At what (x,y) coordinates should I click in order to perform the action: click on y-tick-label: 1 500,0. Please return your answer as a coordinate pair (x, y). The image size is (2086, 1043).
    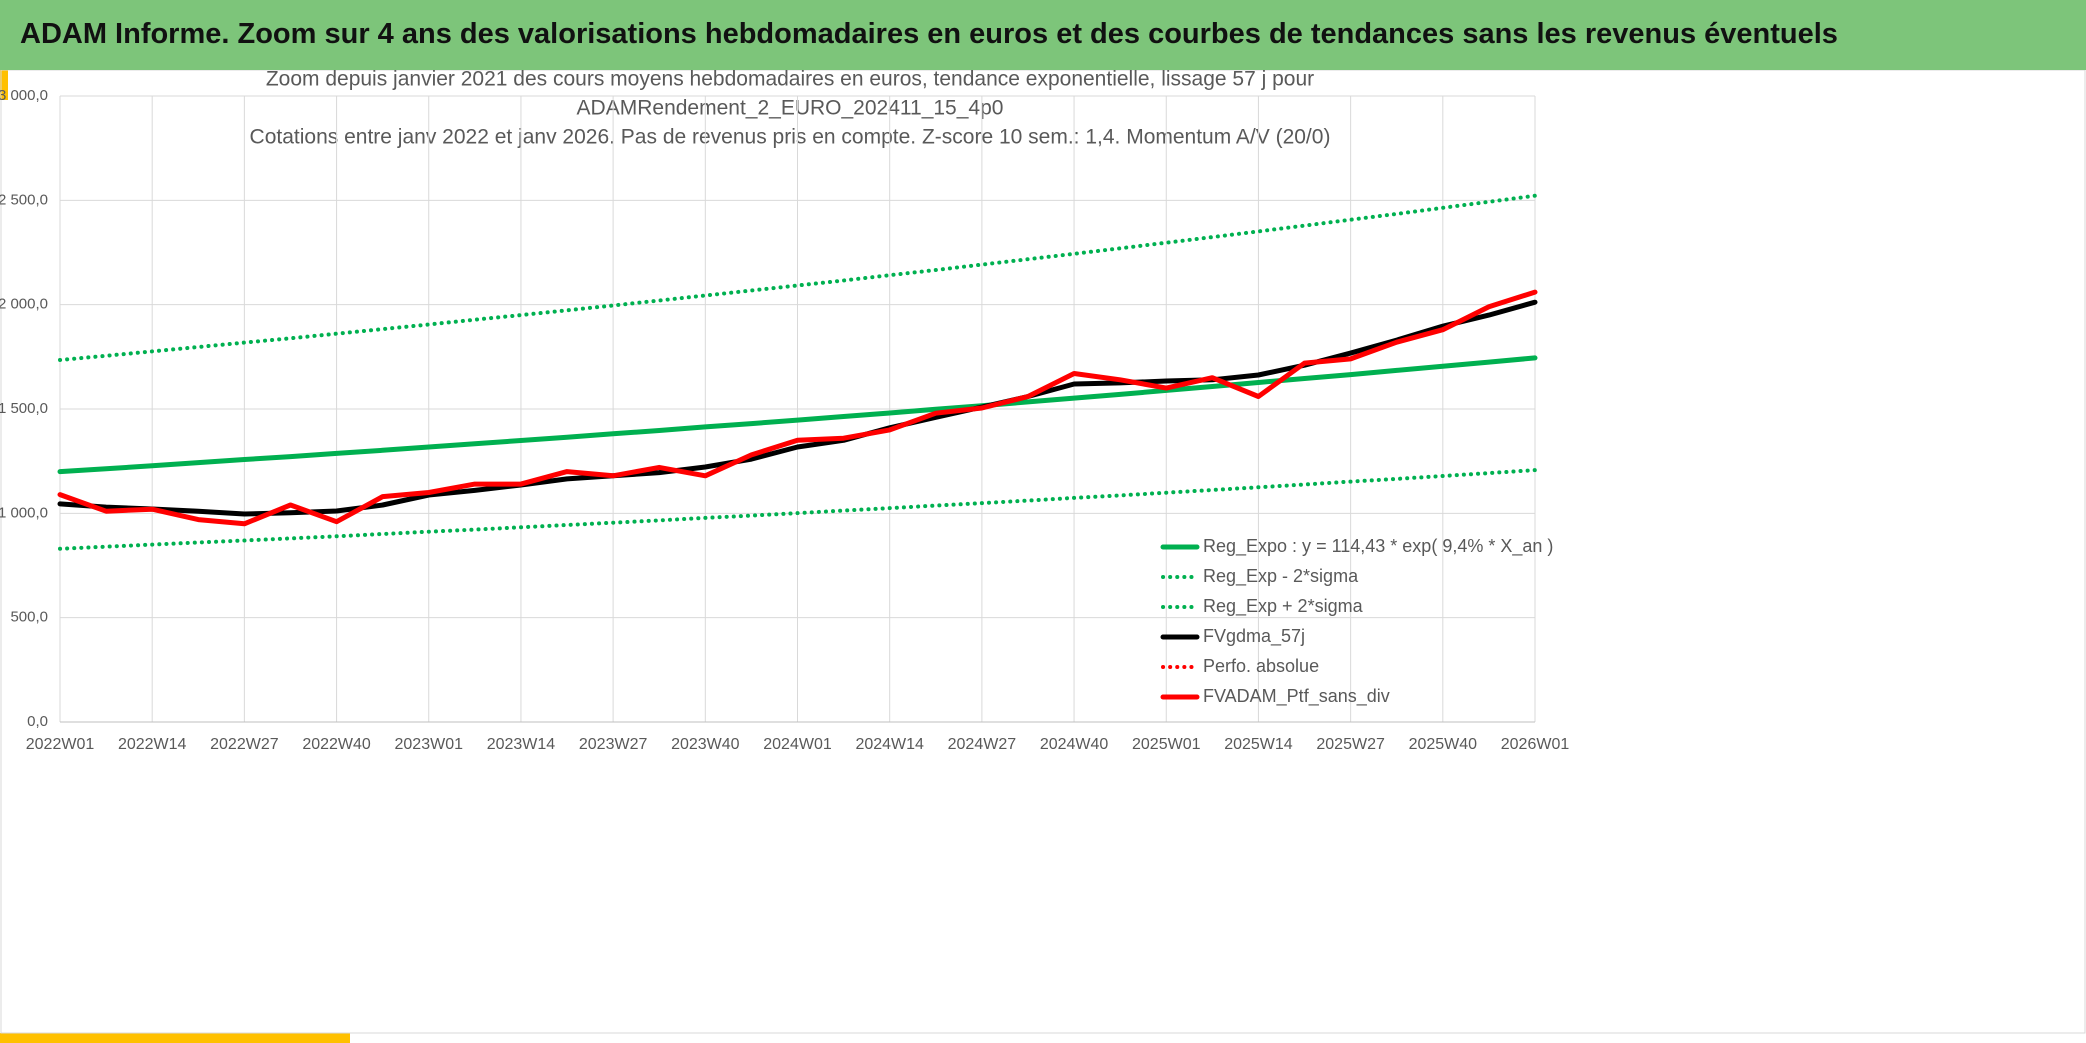
    Looking at the image, I should click on (24, 408).